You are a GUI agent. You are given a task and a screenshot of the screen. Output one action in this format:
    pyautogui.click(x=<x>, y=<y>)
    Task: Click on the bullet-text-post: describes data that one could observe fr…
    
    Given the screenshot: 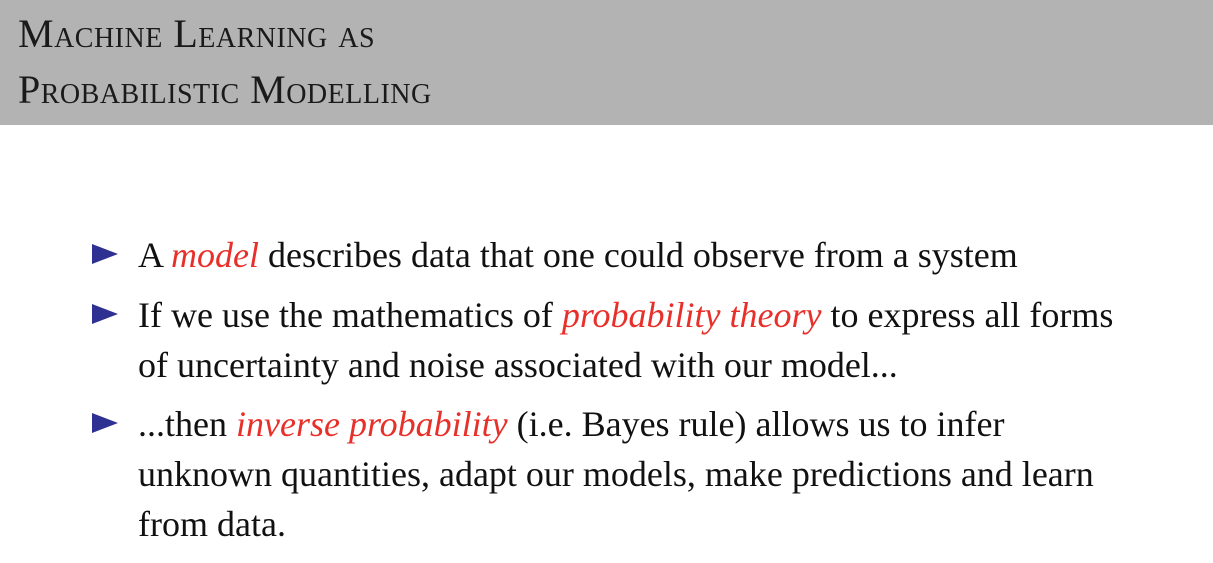 What is the action you would take?
    pyautogui.click(x=638, y=255)
    